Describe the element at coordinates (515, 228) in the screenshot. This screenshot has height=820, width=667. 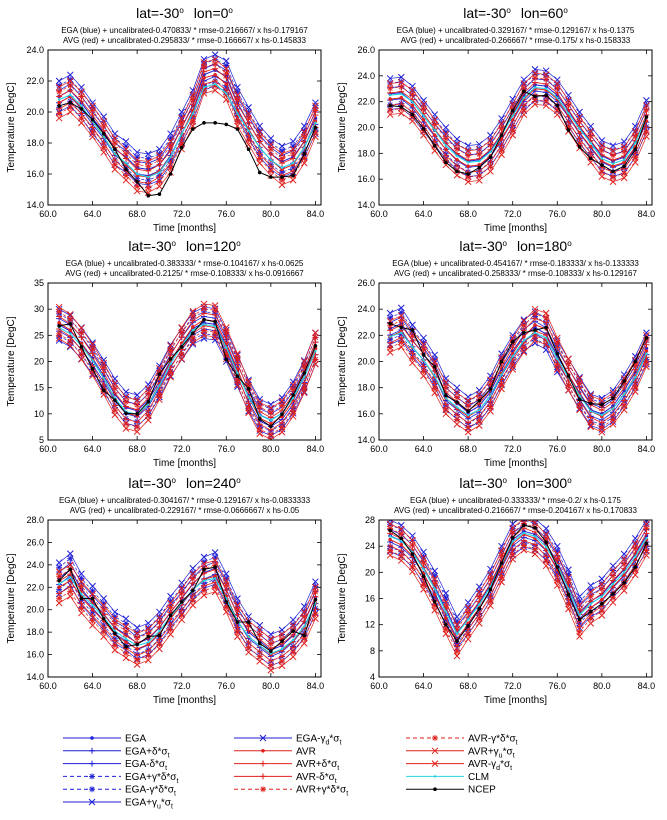
I see `x-axis-label: Time [months]` at that location.